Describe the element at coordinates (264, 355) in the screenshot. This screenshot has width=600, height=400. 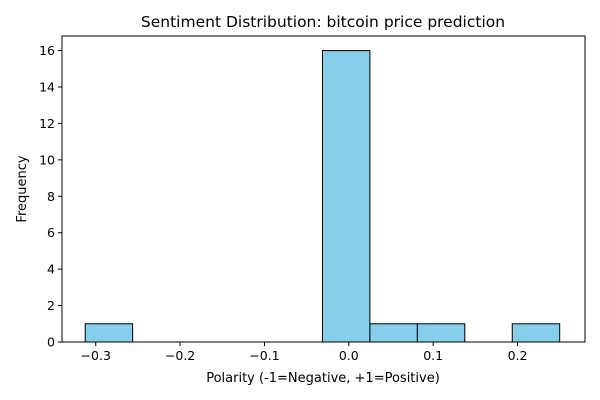
I see `x-tick-label: −0.1` at that location.